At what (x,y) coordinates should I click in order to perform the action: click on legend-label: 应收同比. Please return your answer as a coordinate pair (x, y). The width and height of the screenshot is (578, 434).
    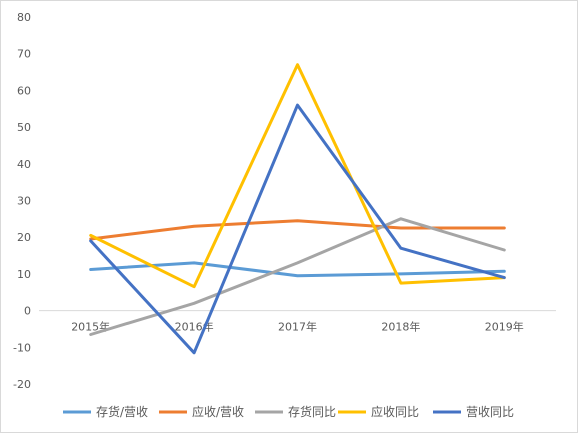
    Looking at the image, I should click on (395, 411).